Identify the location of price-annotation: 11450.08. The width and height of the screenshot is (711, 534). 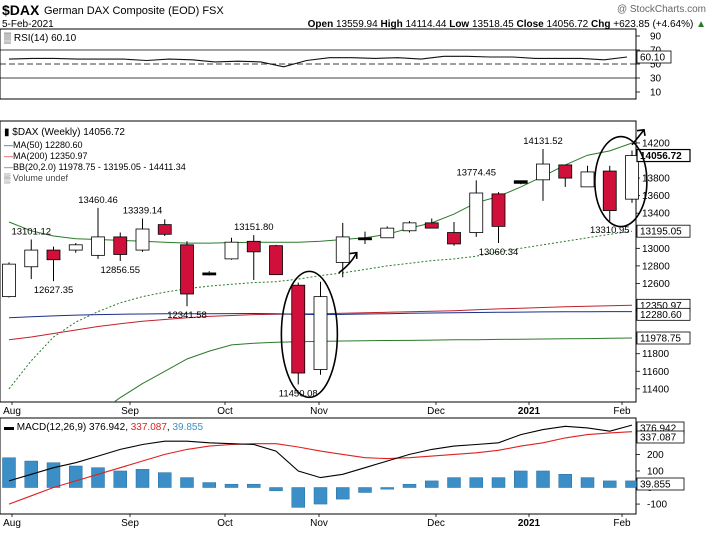
(298, 393).